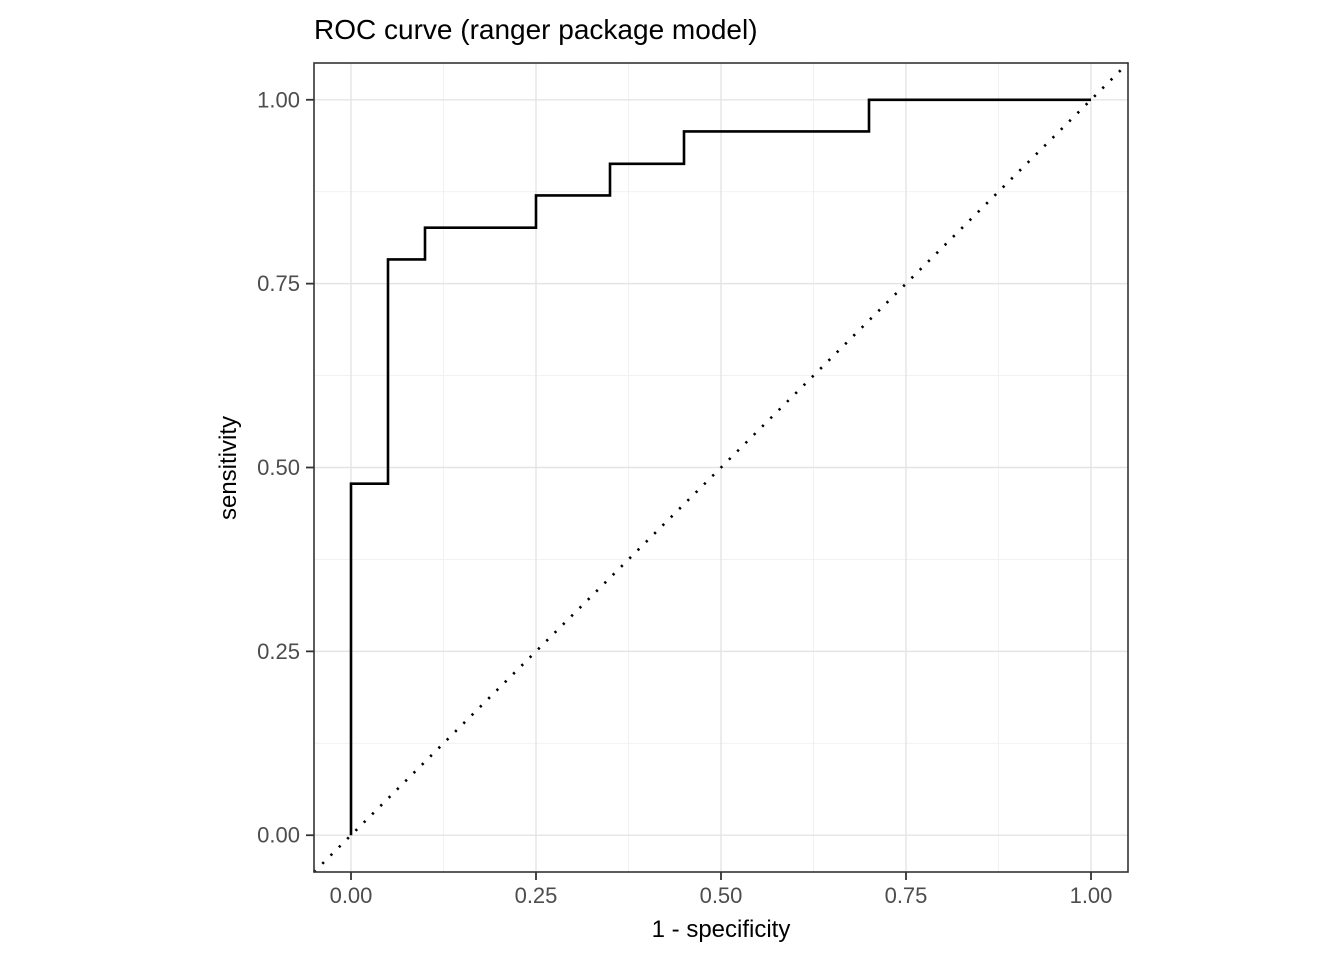  I want to click on y-tick-label: 0.00, so click(278, 835).